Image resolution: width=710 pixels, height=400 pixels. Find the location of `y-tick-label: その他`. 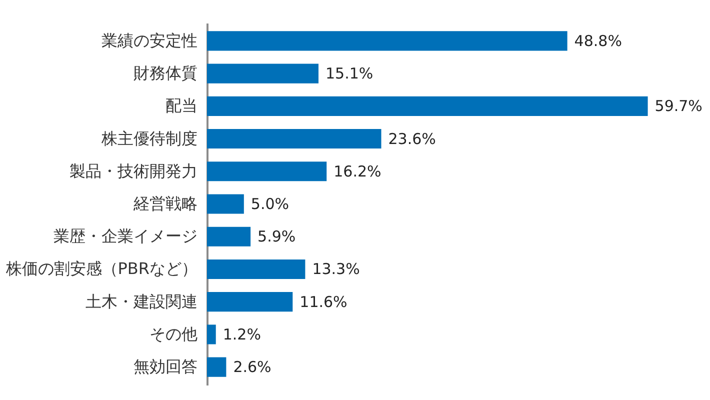

y-tick-label: その他 is located at coordinates (174, 334).